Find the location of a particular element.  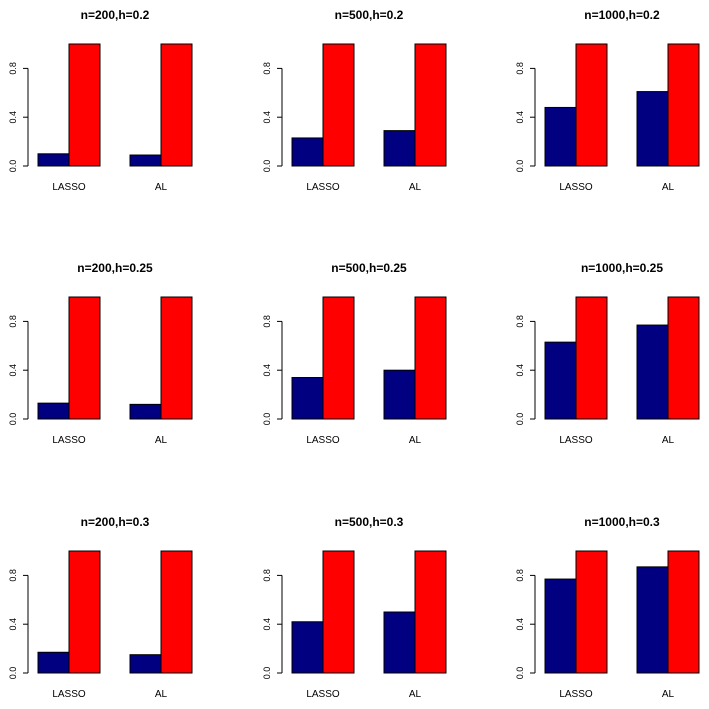

chart-panel: LASSO AL n=500,h=0.2 0.0 0.4 0.8 is located at coordinates (354, 100).